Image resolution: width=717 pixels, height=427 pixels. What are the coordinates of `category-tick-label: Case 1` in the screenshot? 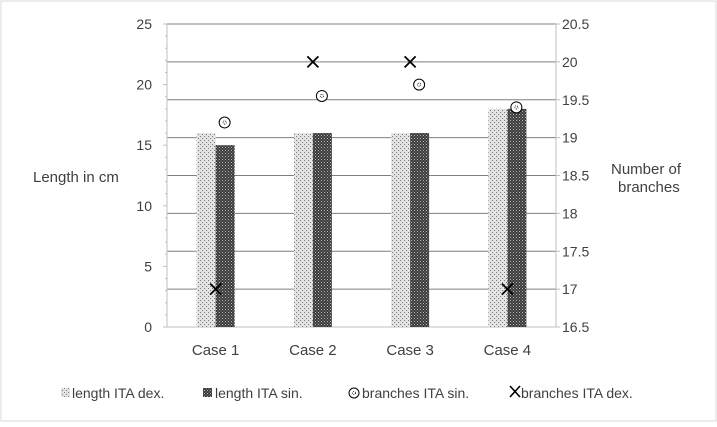 It's located at (216, 350).